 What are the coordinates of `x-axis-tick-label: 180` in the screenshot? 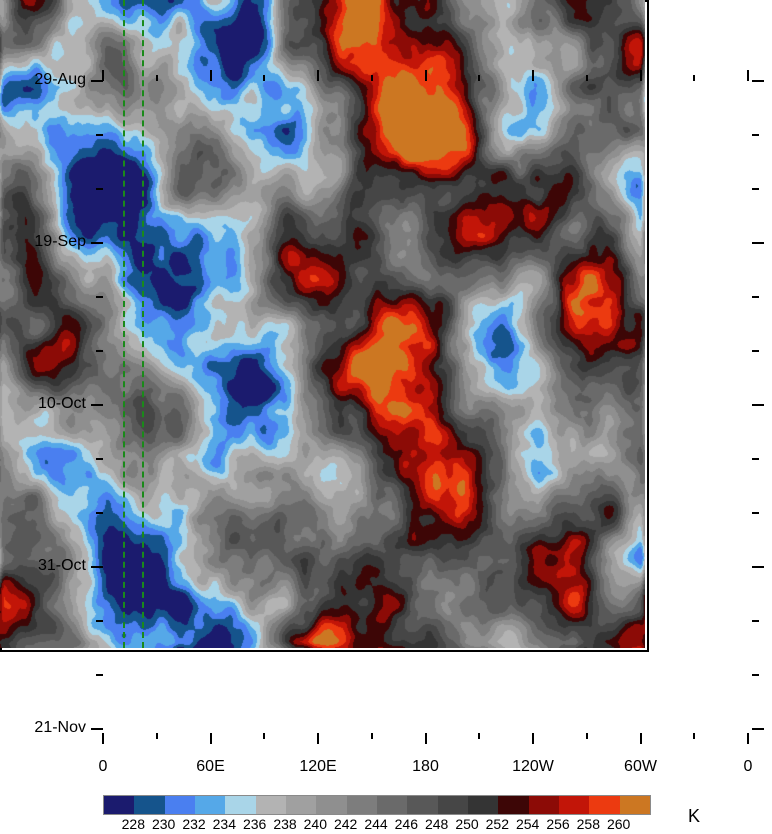 It's located at (425, 766).